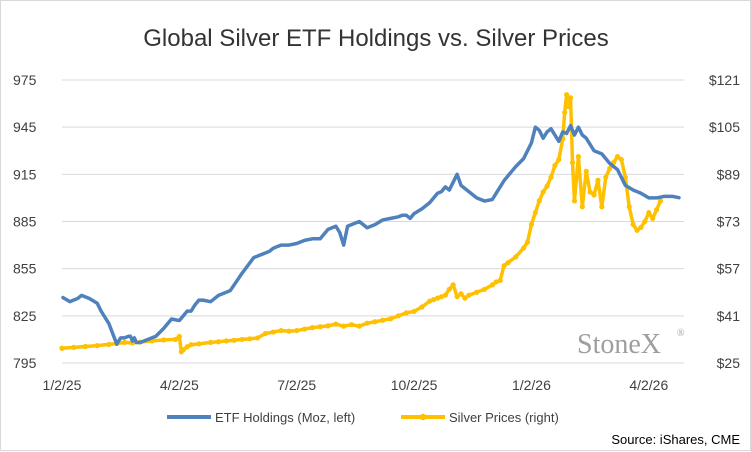 This screenshot has width=751, height=452. Describe the element at coordinates (25, 174) in the screenshot. I see `y-left-tick-label: 915` at that location.